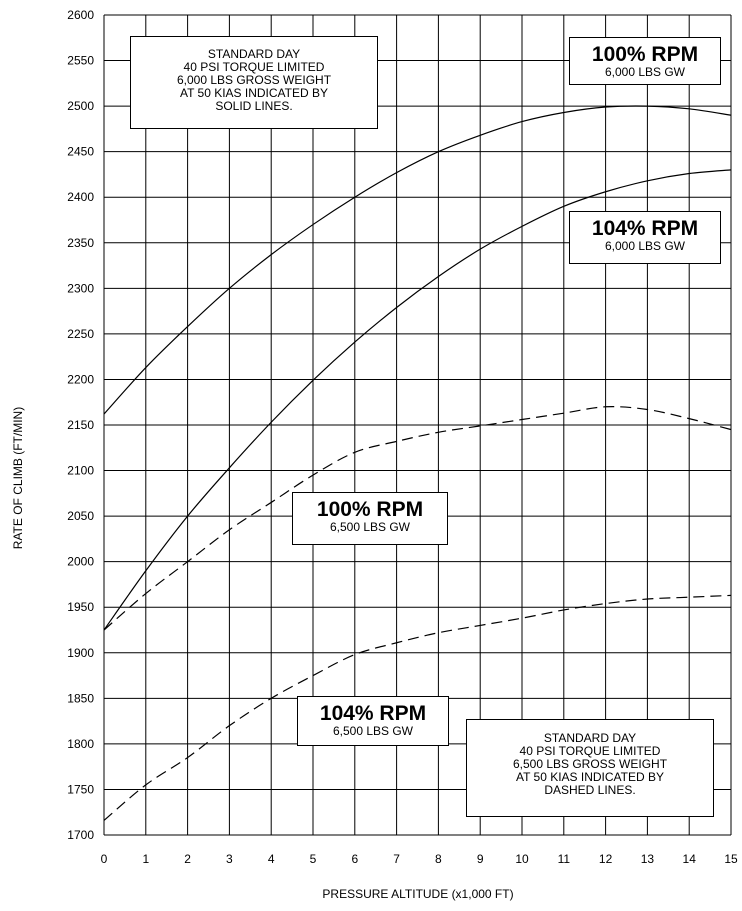 This screenshot has height=911, width=742. I want to click on x-tick-label-3: 3, so click(229, 859).